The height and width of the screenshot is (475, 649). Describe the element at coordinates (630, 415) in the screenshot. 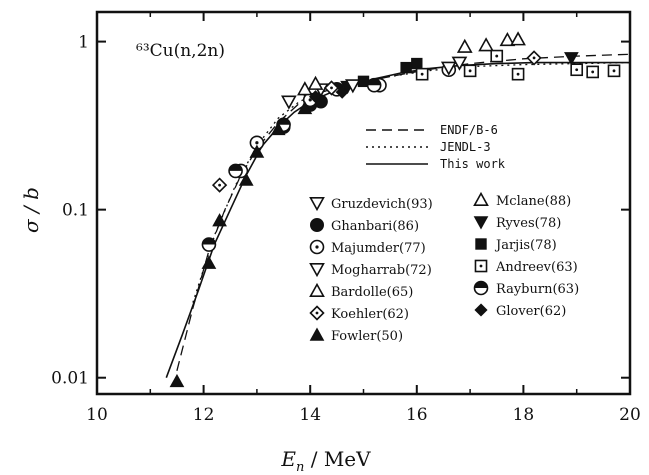

I see `x-tick-label: 20` at that location.